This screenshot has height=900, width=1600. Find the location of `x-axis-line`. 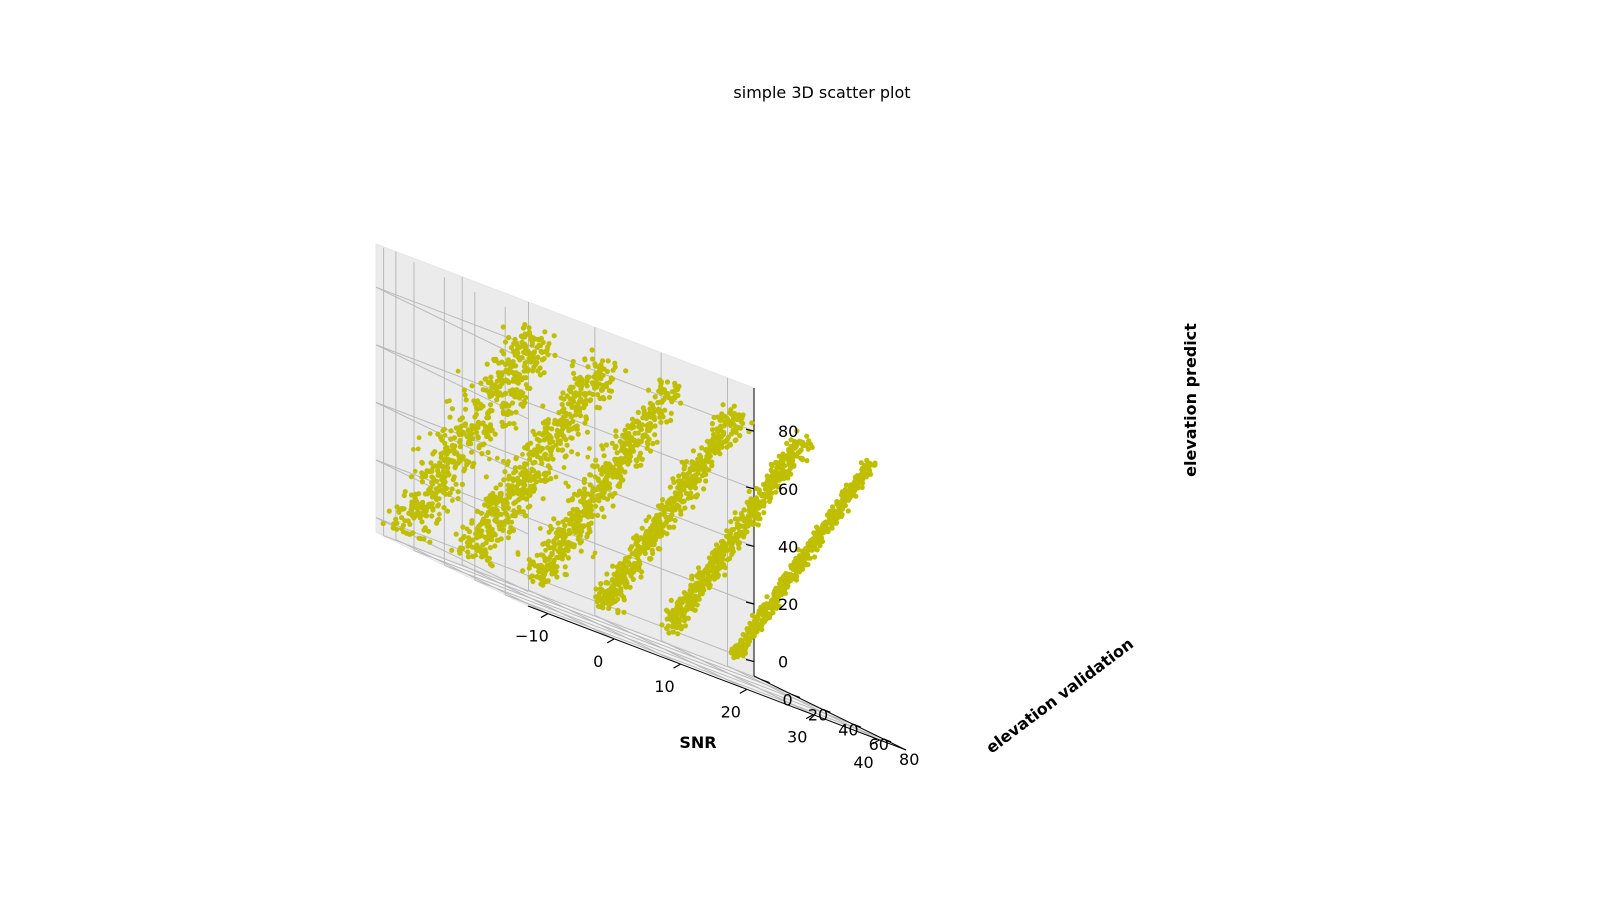

x-axis-line is located at coordinates (717, 678).